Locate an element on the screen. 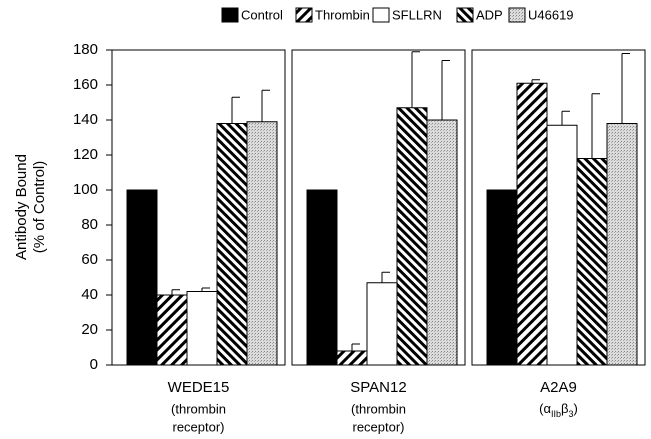  y-tick-label: 20 is located at coordinates (89, 329).